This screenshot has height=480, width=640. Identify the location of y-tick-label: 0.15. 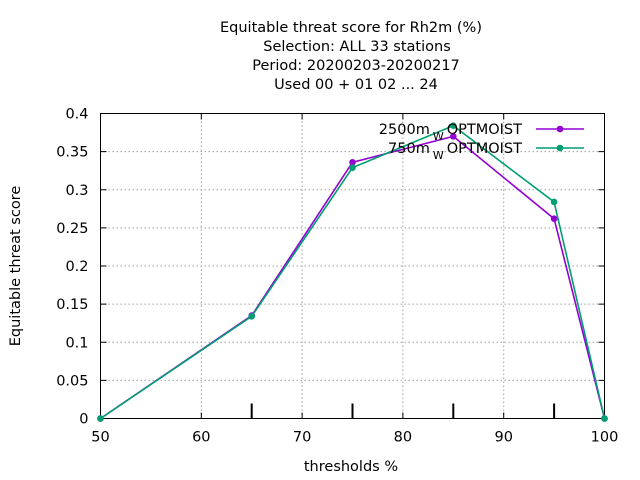
(72, 305).